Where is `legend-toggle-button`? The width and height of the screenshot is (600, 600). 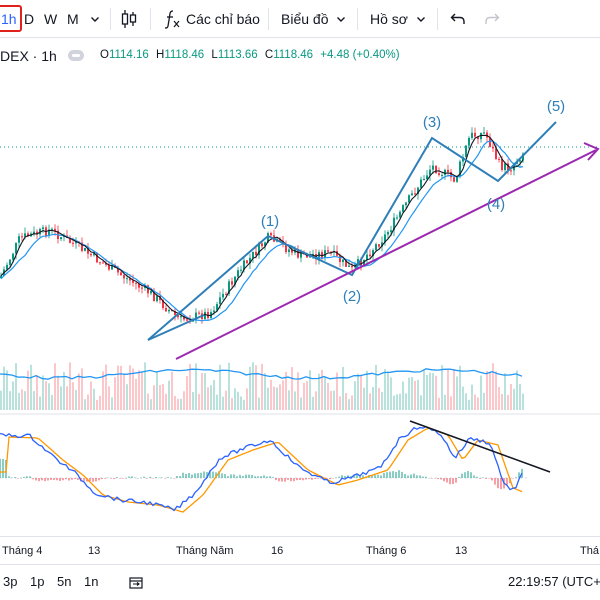
legend-toggle-button is located at coordinates (76, 55).